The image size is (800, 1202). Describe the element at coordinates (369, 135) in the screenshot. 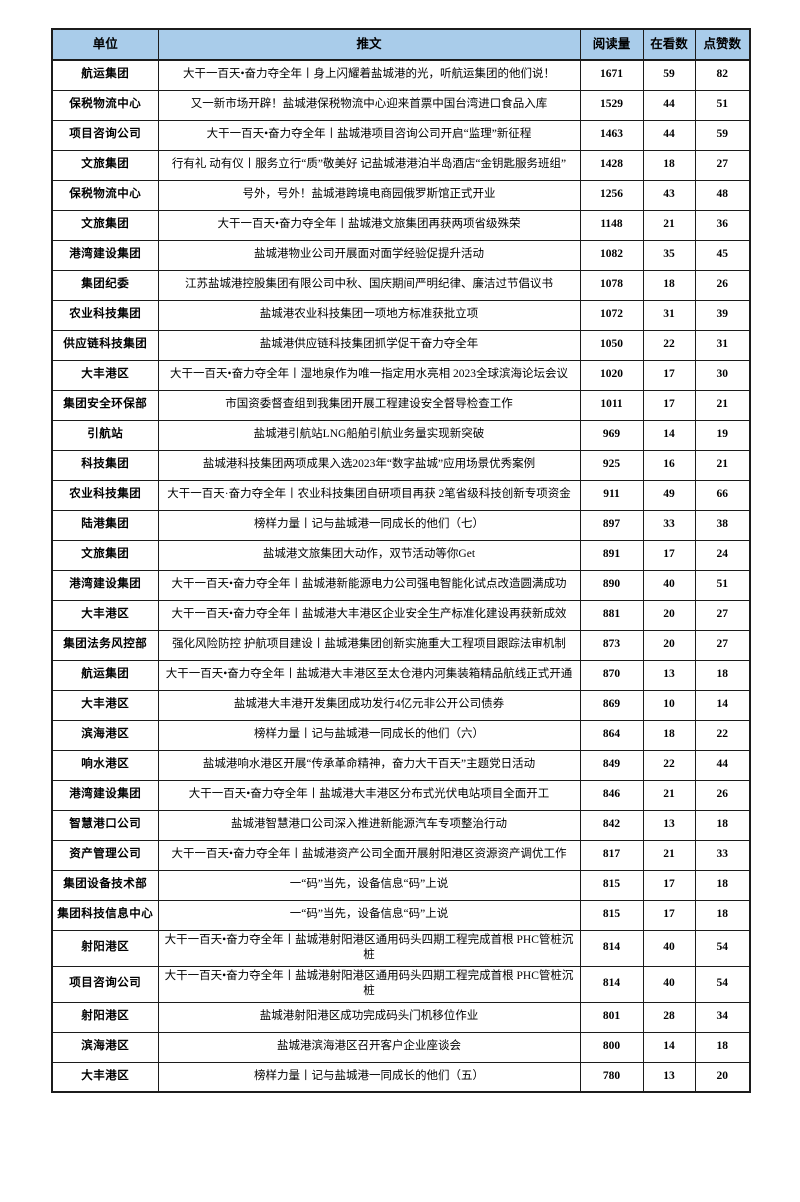

I see `tweet-cell: 大干一百天•奋力夺全年丨盐城港项目咨询公司开启“监理”新征程` at that location.